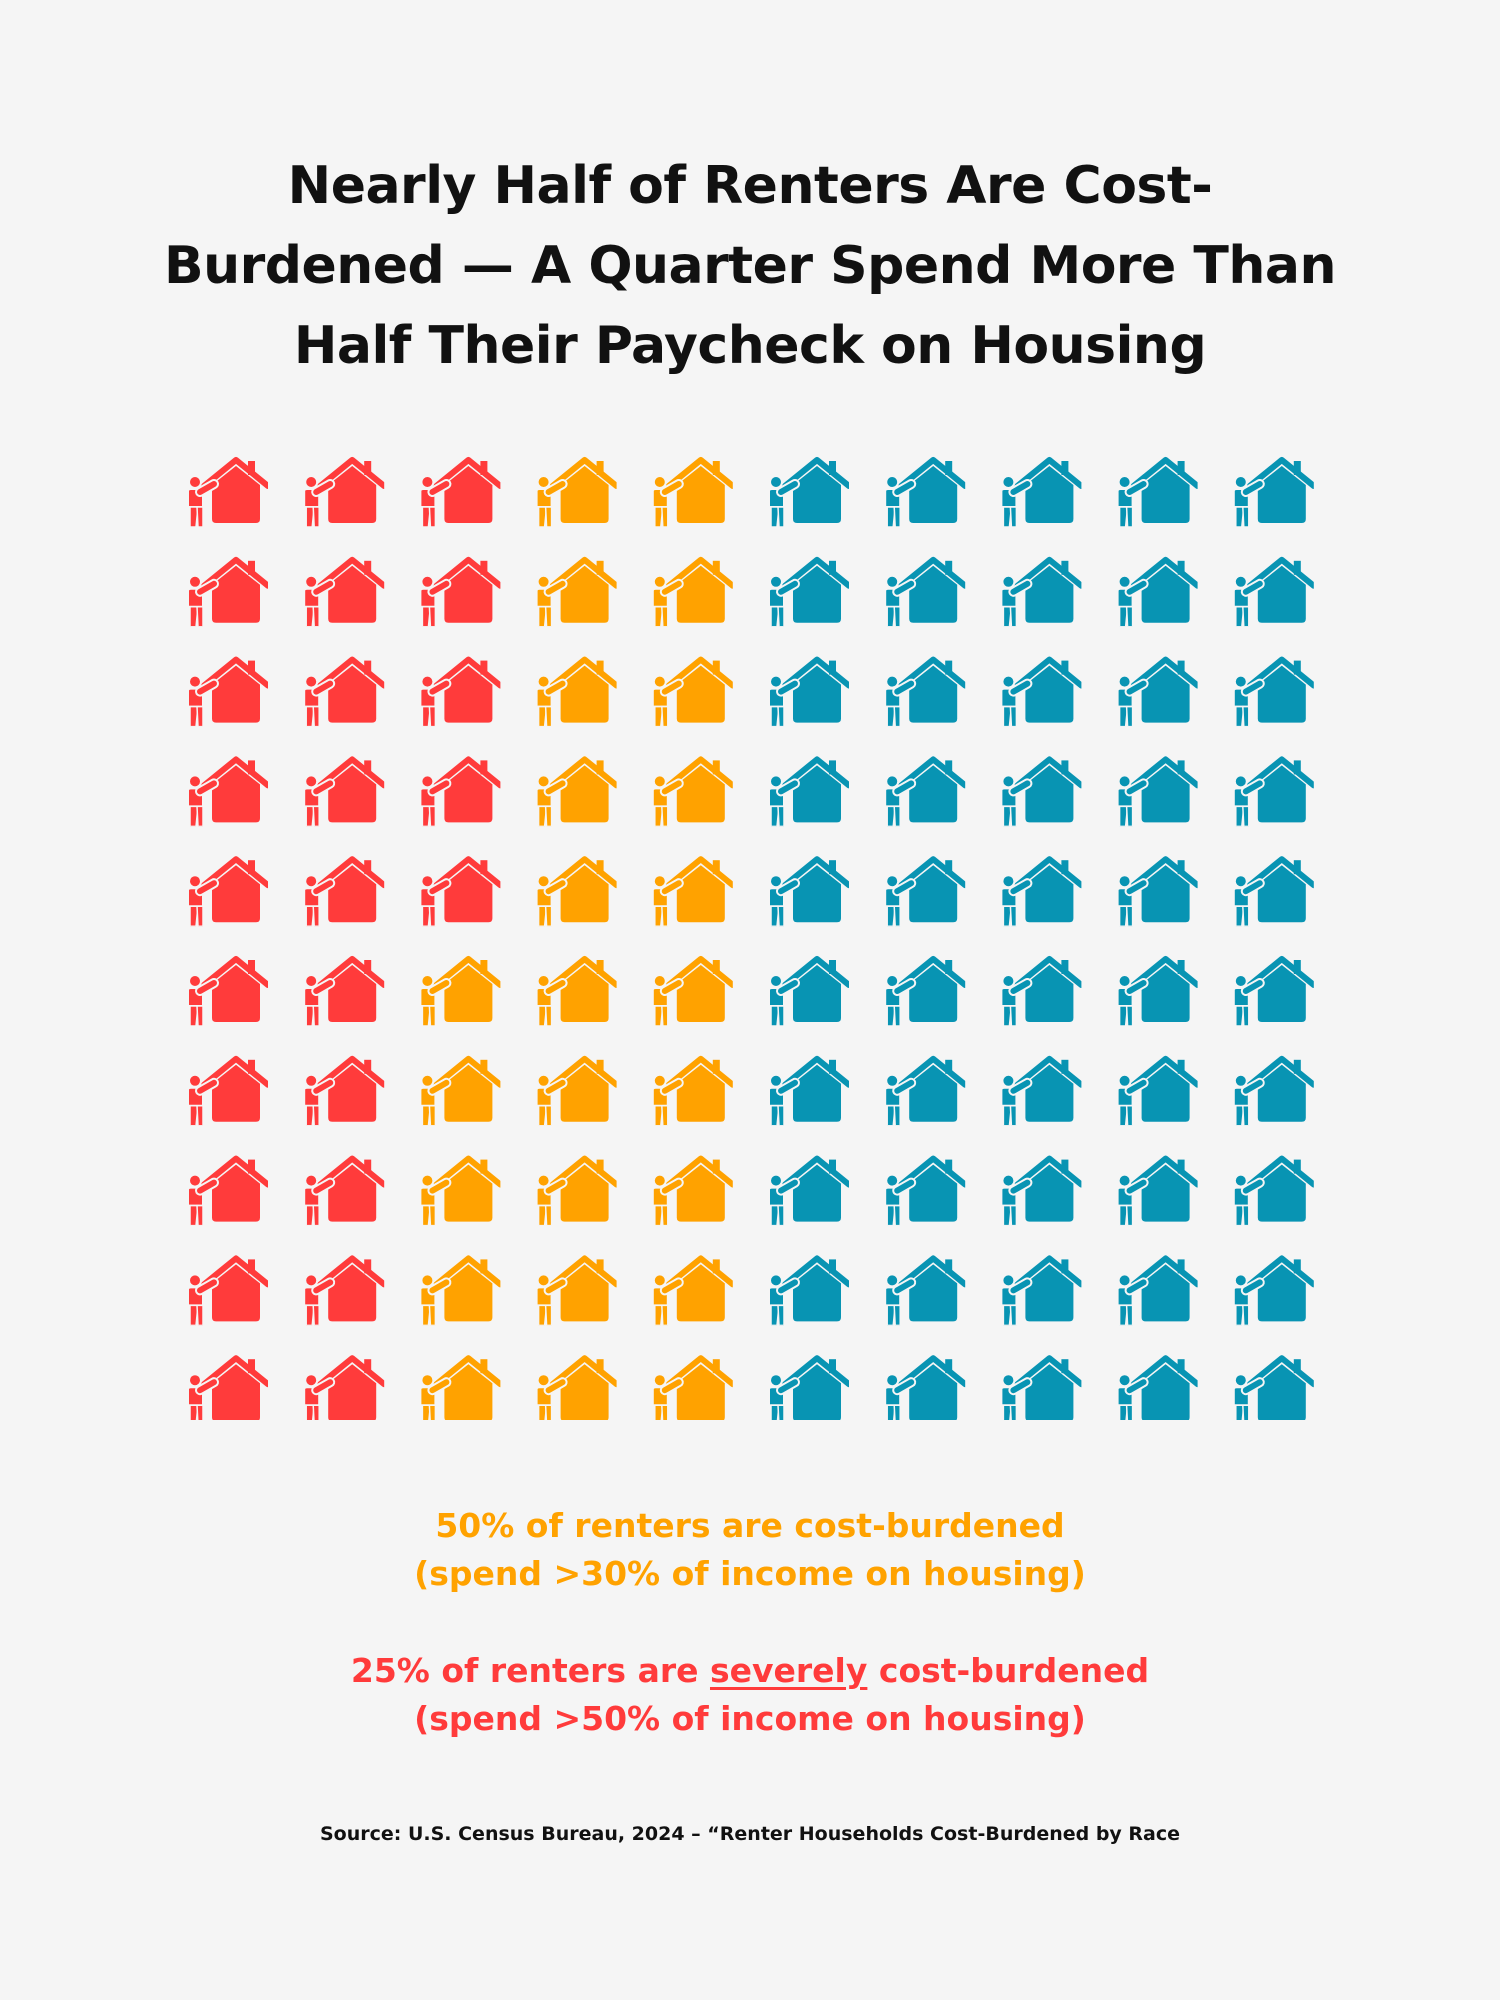  Describe the element at coordinates (1008, 1670) in the screenshot. I see `severe-annotation-post: cost-burdened` at that location.